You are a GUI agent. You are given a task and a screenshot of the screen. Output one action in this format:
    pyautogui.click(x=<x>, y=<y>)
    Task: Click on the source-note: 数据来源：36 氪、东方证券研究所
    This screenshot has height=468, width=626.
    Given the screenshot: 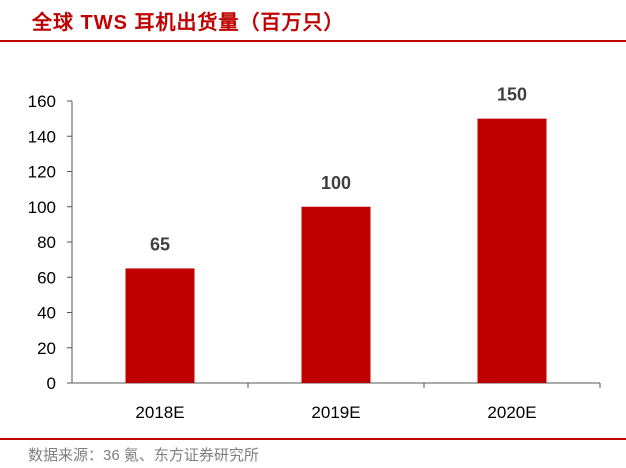 What is the action you would take?
    pyautogui.click(x=143, y=455)
    